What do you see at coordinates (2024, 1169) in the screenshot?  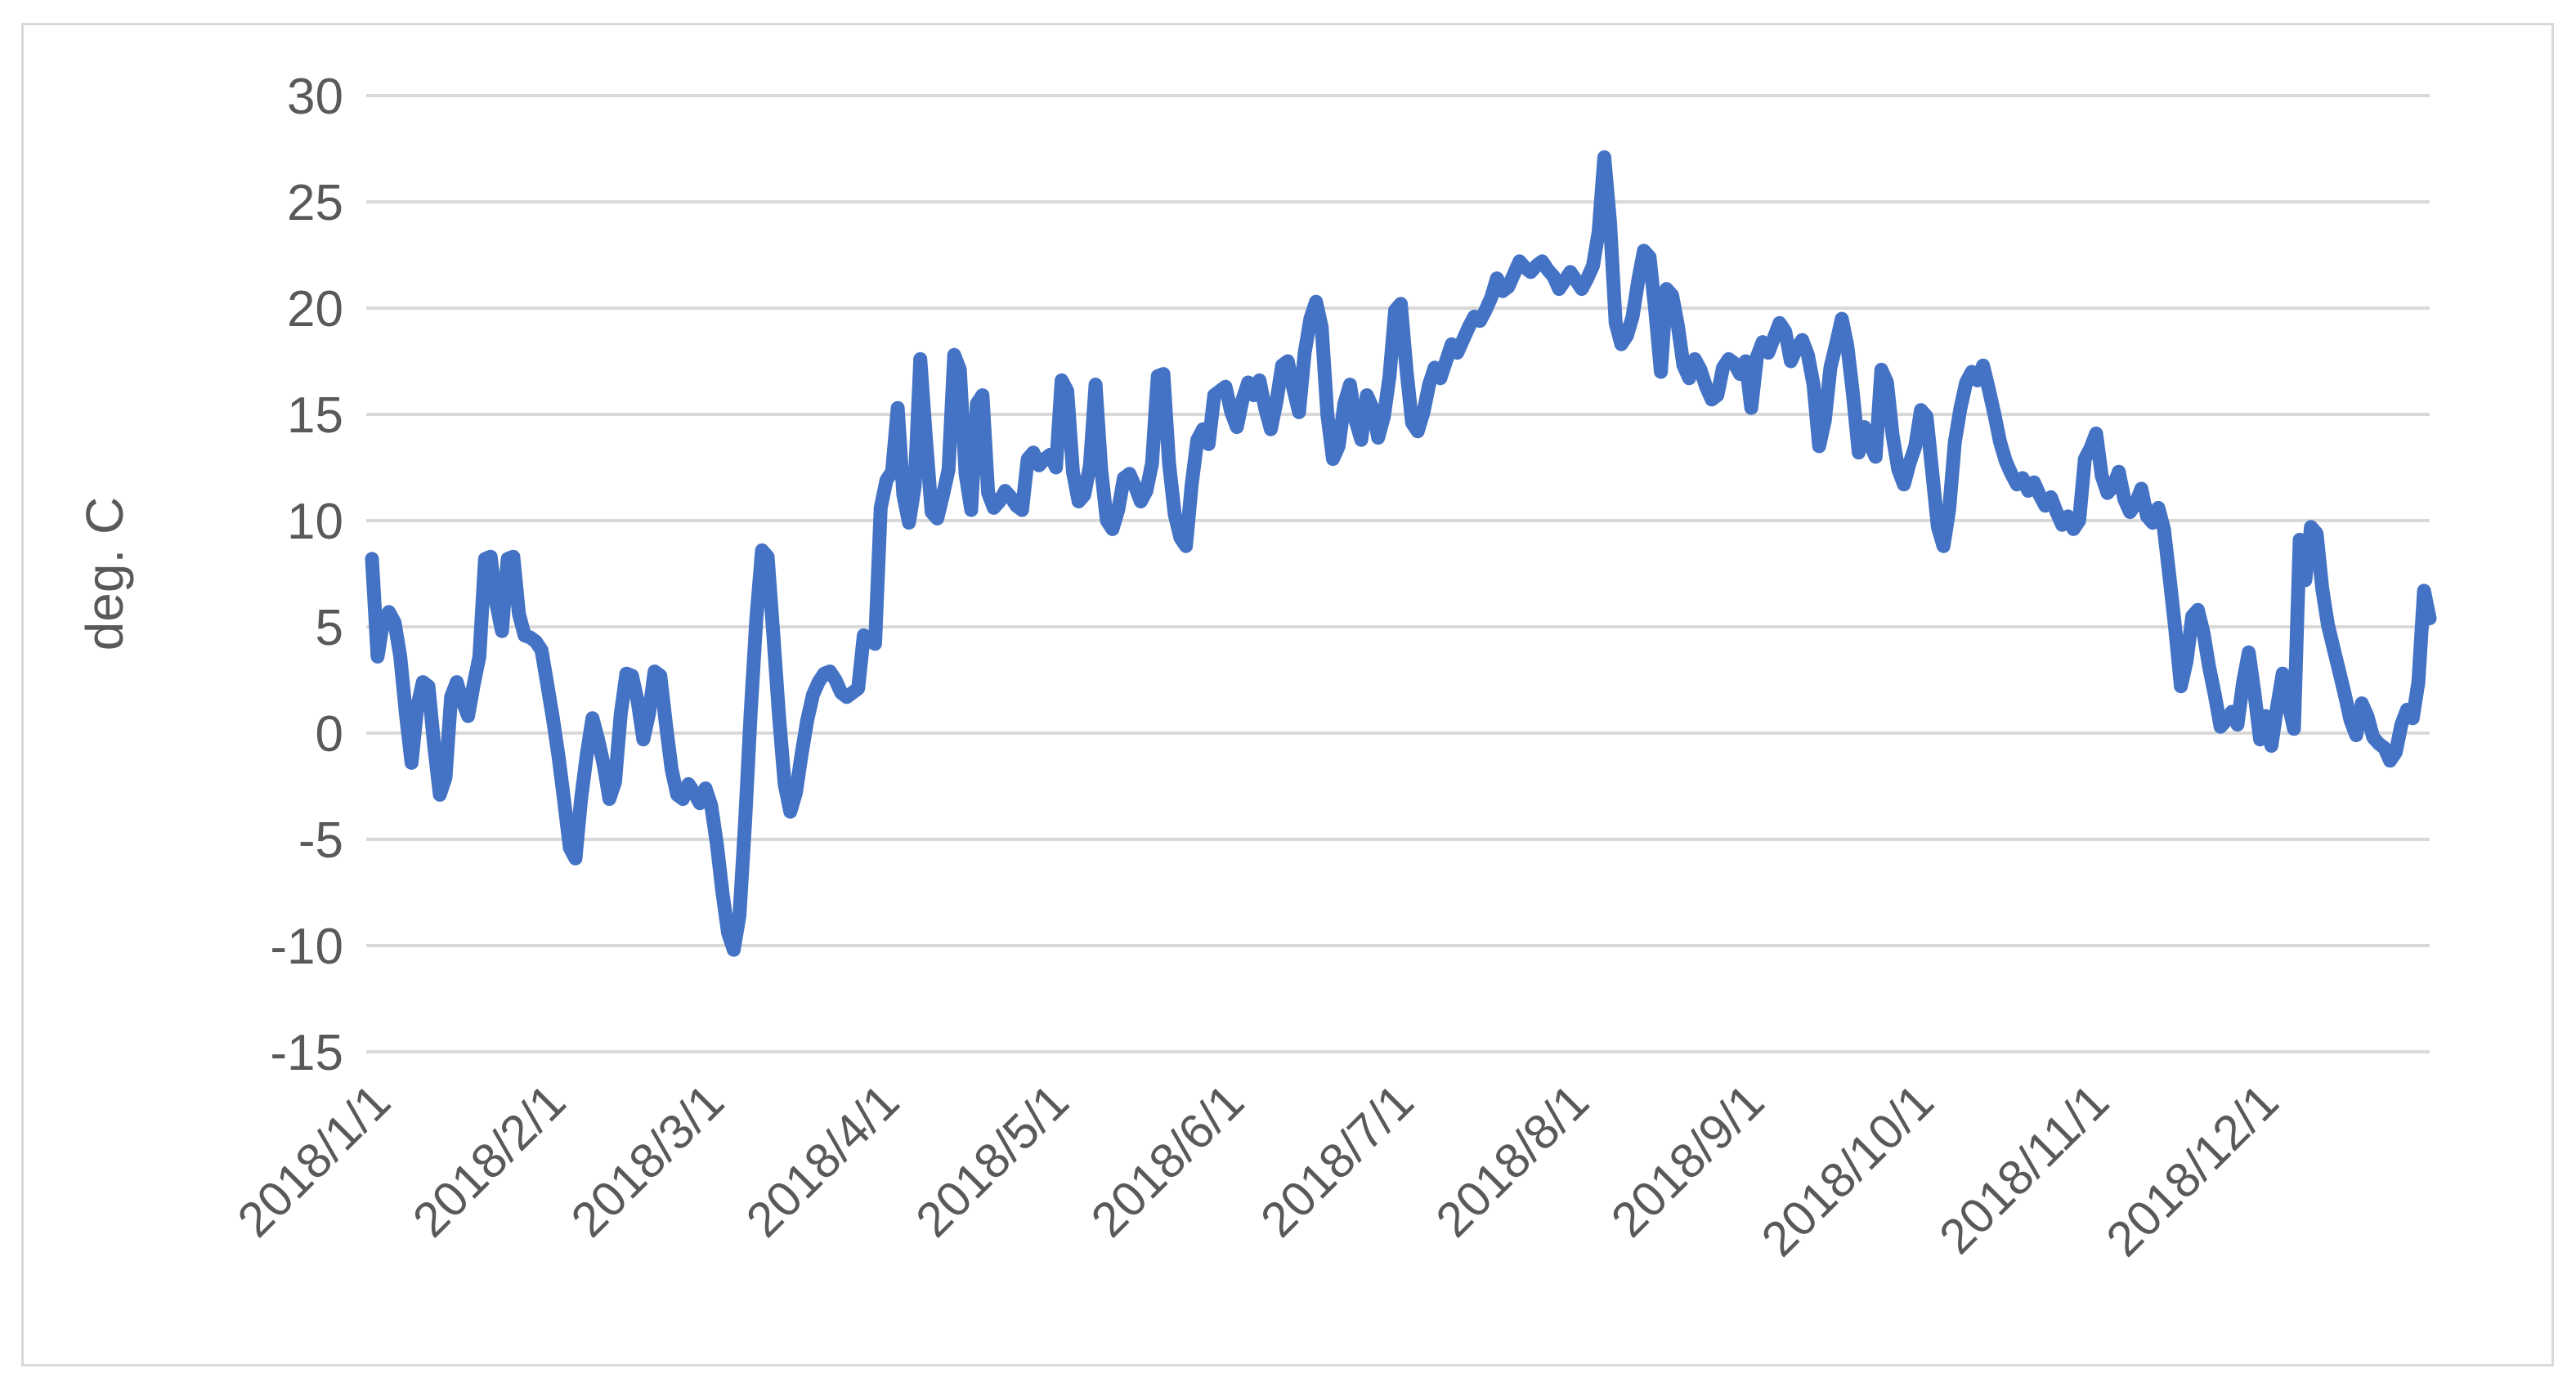 I see `x-tick-label-2018/11/1: 2018/11/1` at bounding box center [2024, 1169].